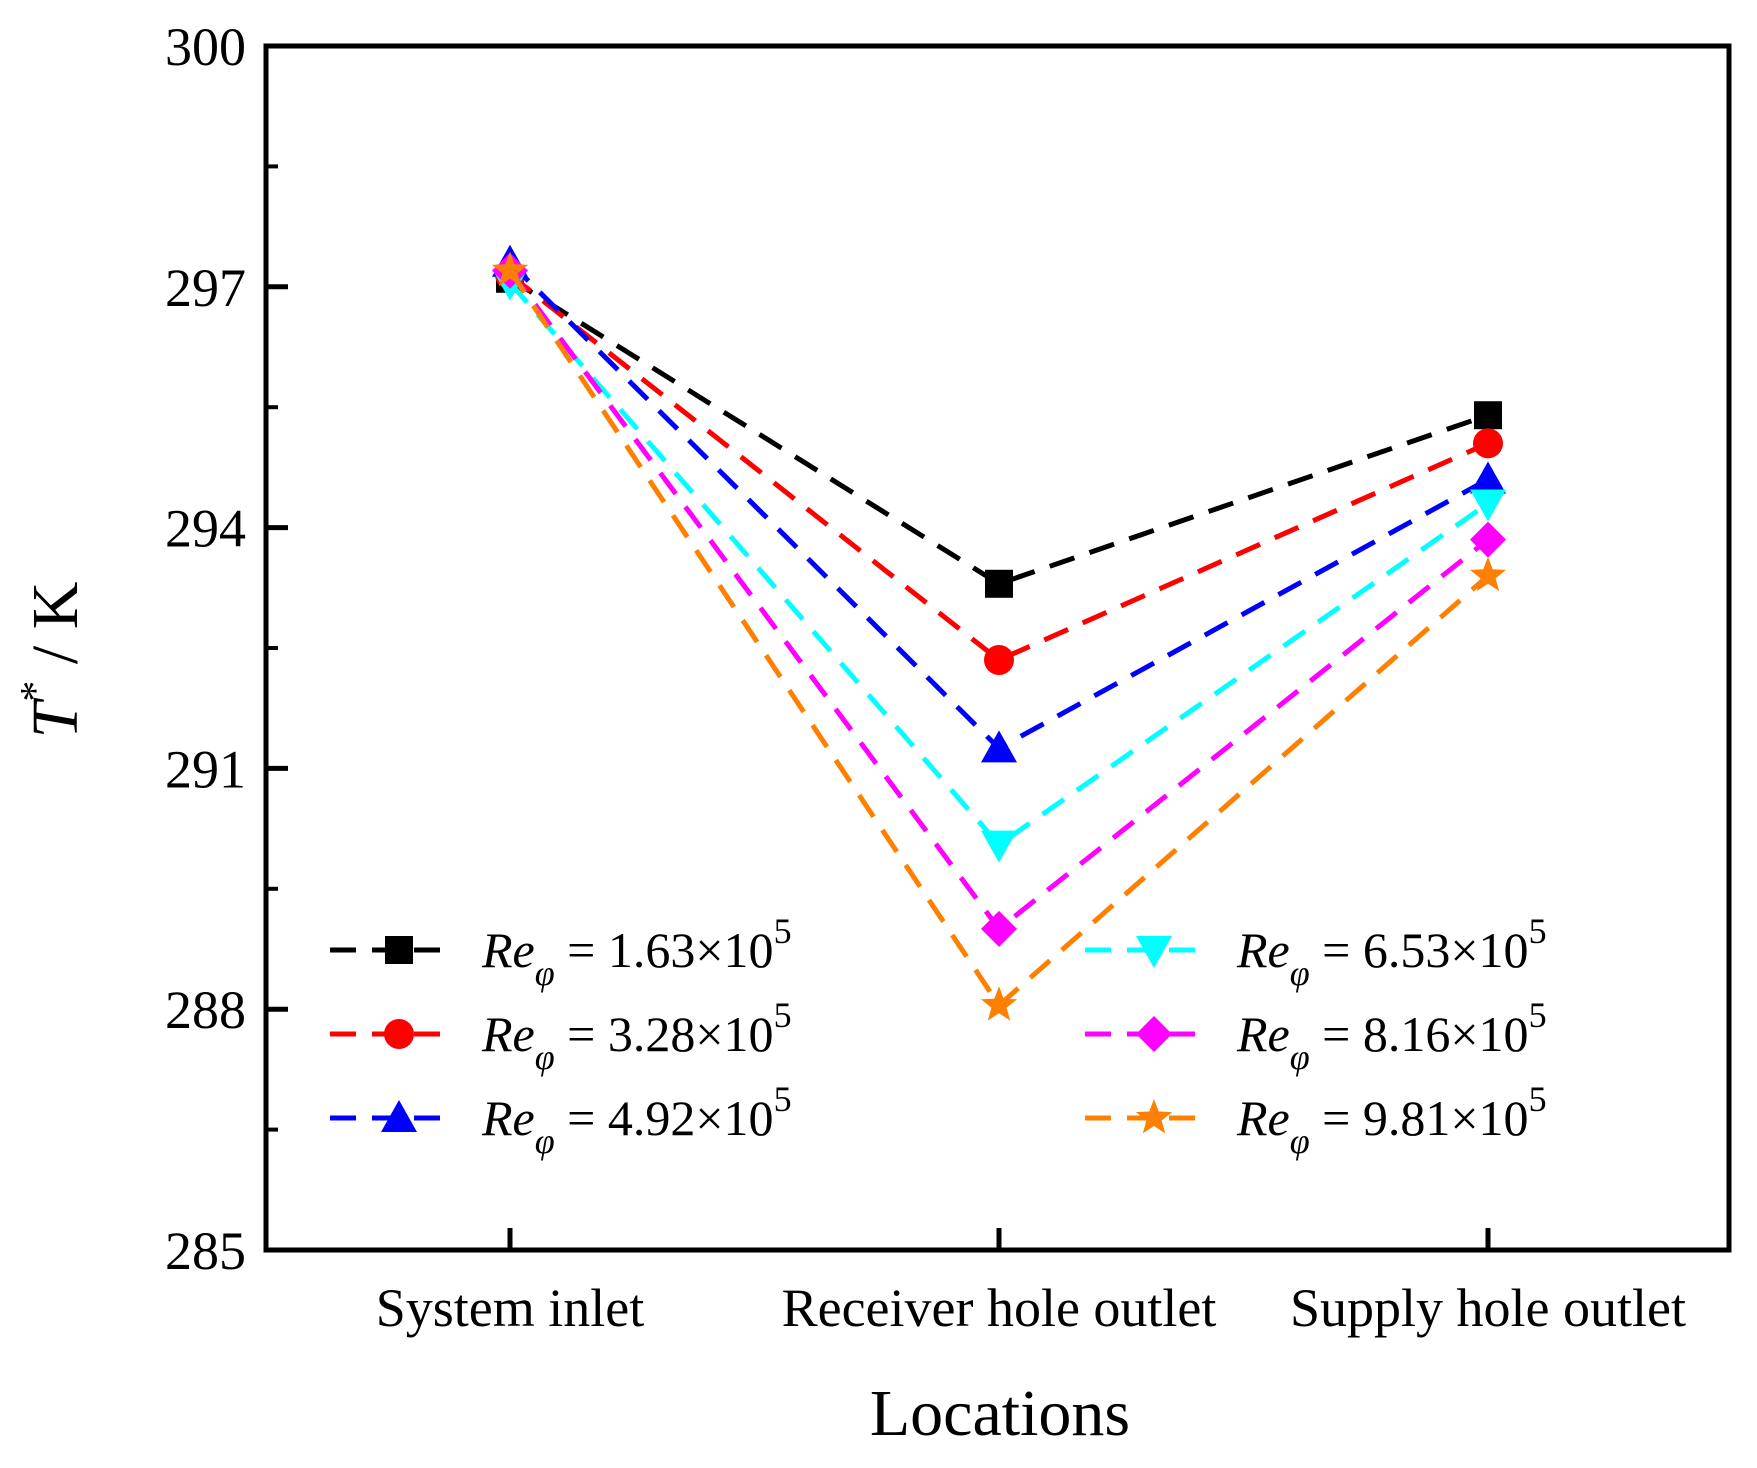  What do you see at coordinates (664, 1118) in the screenshot?
I see `legend-label-eq: = 4.92×10` at bounding box center [664, 1118].